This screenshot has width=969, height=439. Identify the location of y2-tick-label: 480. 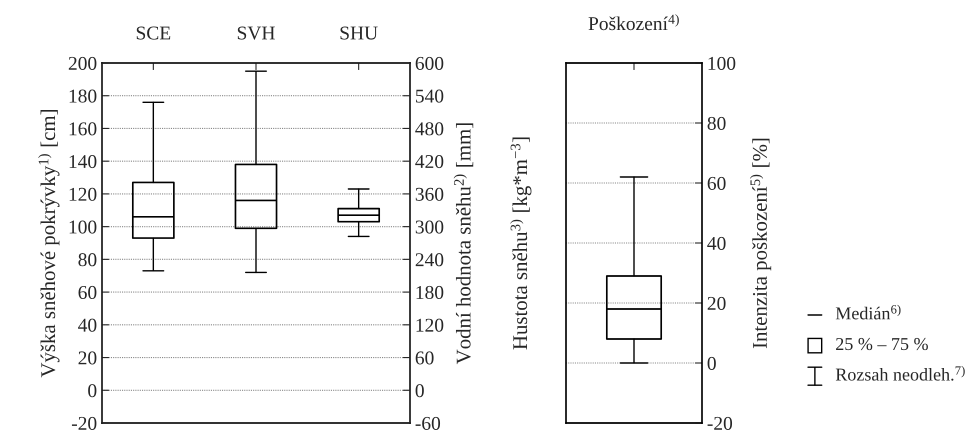
(429, 129).